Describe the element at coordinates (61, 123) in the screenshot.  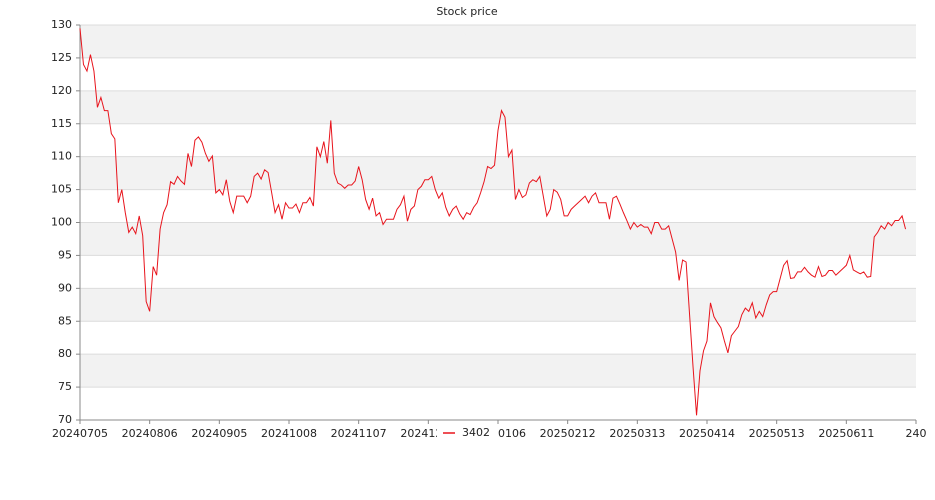
I see `y-tick-label: 115` at that location.